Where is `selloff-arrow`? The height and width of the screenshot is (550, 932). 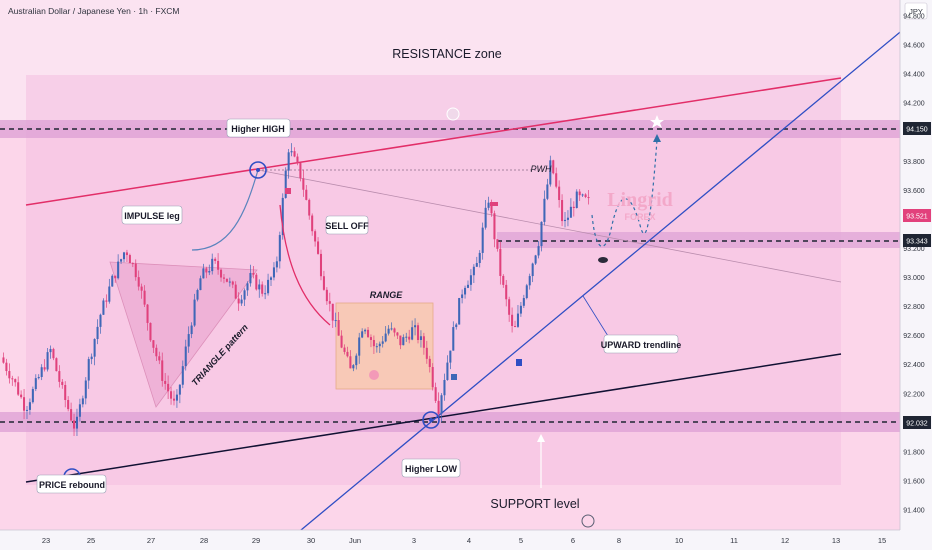 selloff-arrow is located at coordinates (305, 265).